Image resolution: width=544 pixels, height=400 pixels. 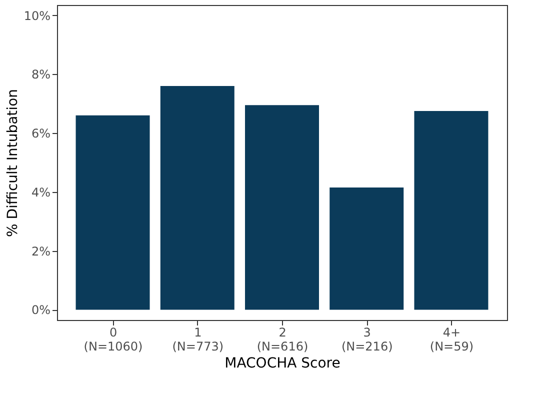 I want to click on x-tick-label: 4+ (N=59), so click(x=452, y=340).